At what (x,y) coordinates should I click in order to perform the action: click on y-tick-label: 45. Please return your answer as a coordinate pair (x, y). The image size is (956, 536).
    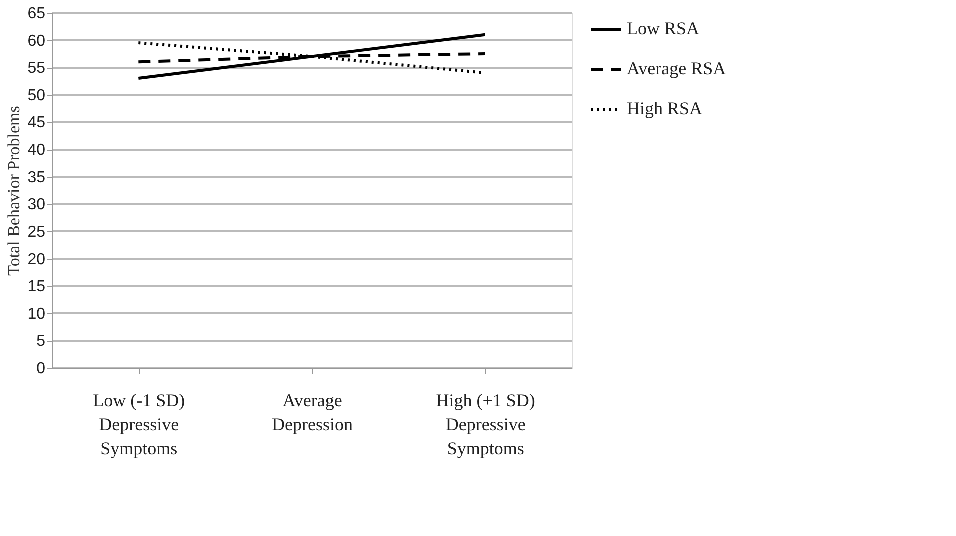
    Looking at the image, I should click on (37, 123).